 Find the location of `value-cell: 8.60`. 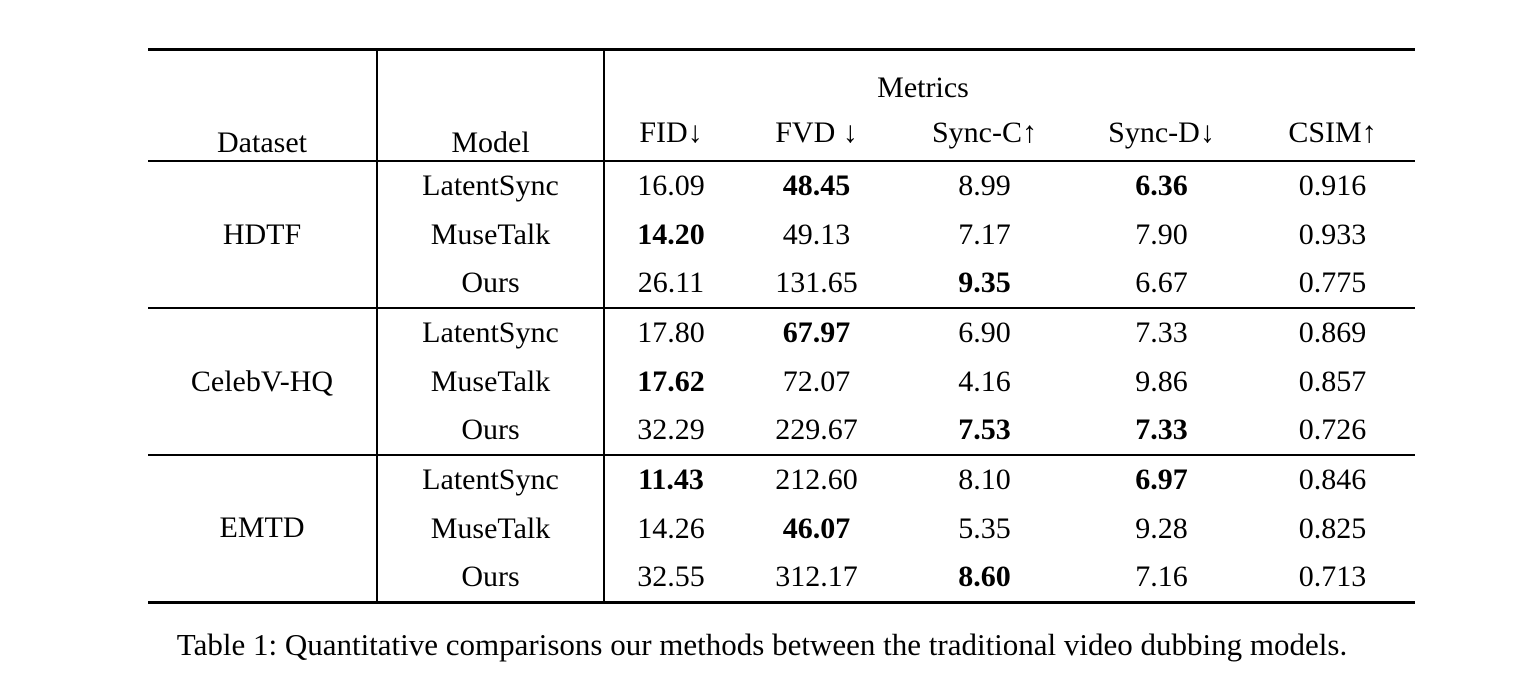

value-cell: 8.60 is located at coordinates (984, 576).